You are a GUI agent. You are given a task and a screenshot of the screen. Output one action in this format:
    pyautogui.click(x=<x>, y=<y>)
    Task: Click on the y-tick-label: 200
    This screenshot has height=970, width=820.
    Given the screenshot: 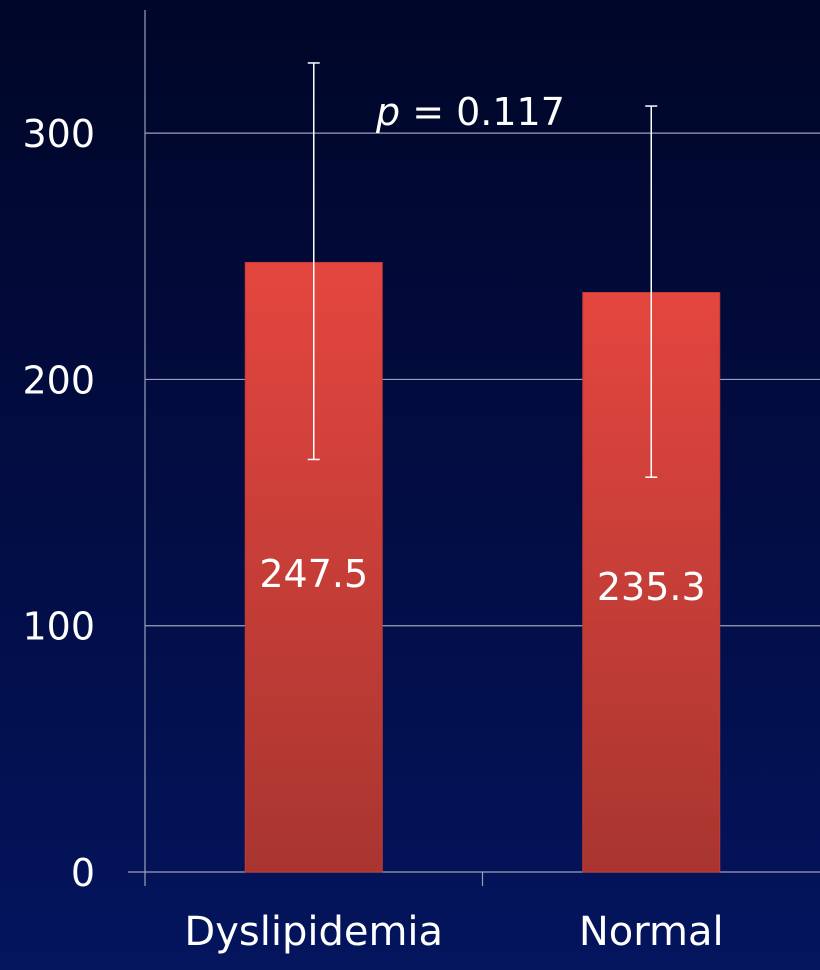 What is the action you would take?
    pyautogui.click(x=58, y=380)
    